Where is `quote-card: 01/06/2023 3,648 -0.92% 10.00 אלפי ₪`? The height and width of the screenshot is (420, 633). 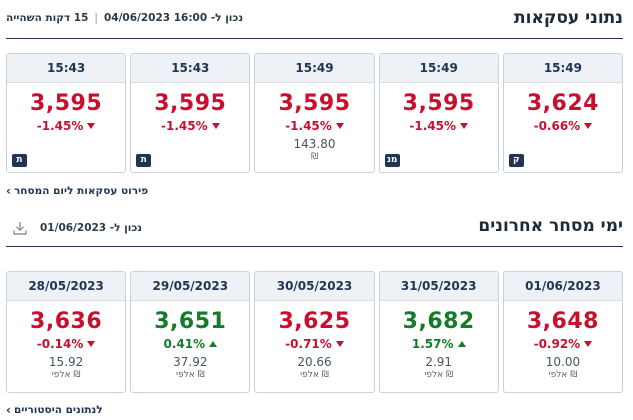 quote-card: 01/06/2023 3,648 -0.92% 10.00 אלפי ₪ is located at coordinates (563, 332).